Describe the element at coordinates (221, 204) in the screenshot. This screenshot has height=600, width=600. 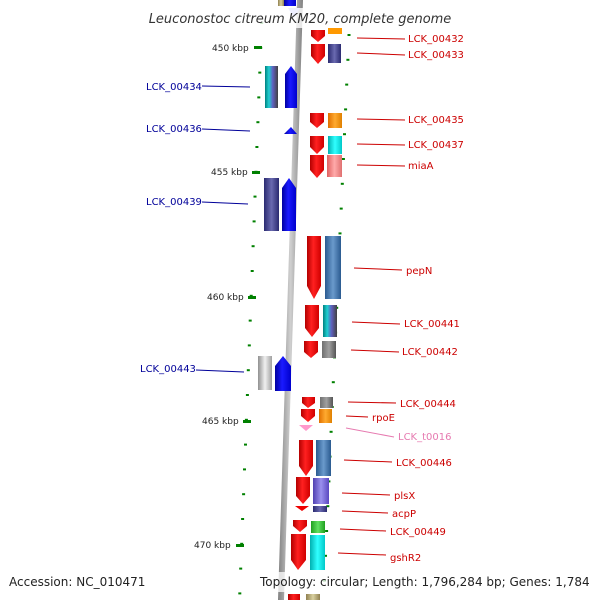
I see `gene-LCK_00439: LCK_00439` at that location.